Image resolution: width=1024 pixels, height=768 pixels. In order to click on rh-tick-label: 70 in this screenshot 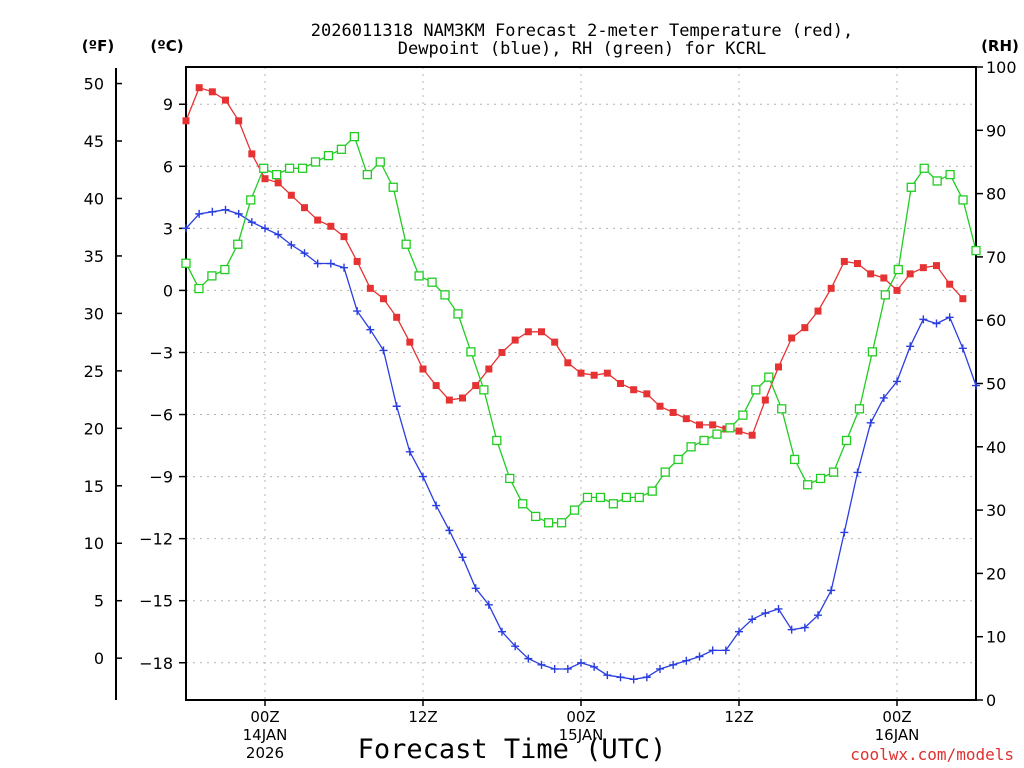, I will do `click(996, 257)`.